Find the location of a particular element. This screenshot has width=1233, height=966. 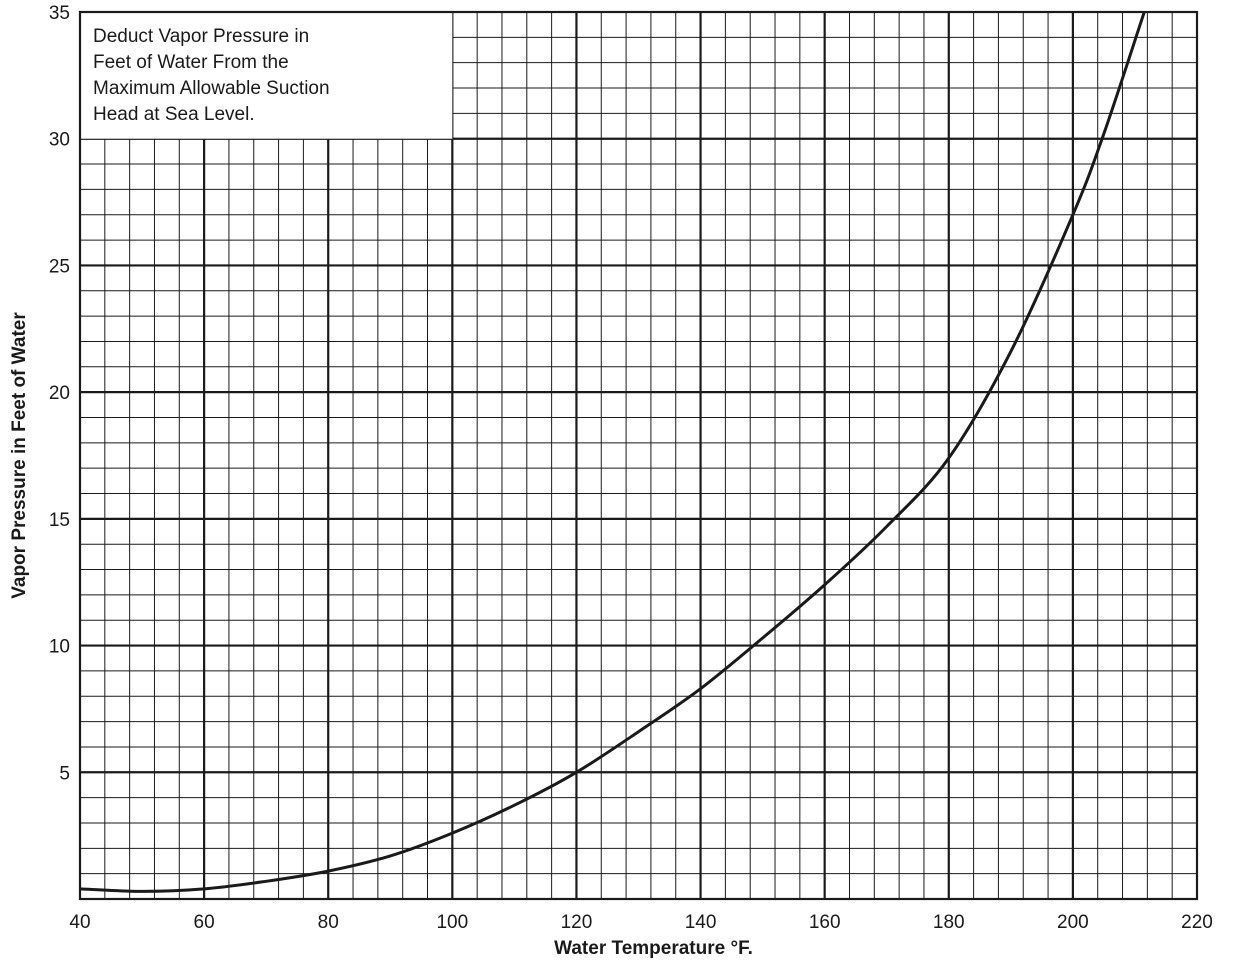

x-tick-label: 40 is located at coordinates (79, 922).